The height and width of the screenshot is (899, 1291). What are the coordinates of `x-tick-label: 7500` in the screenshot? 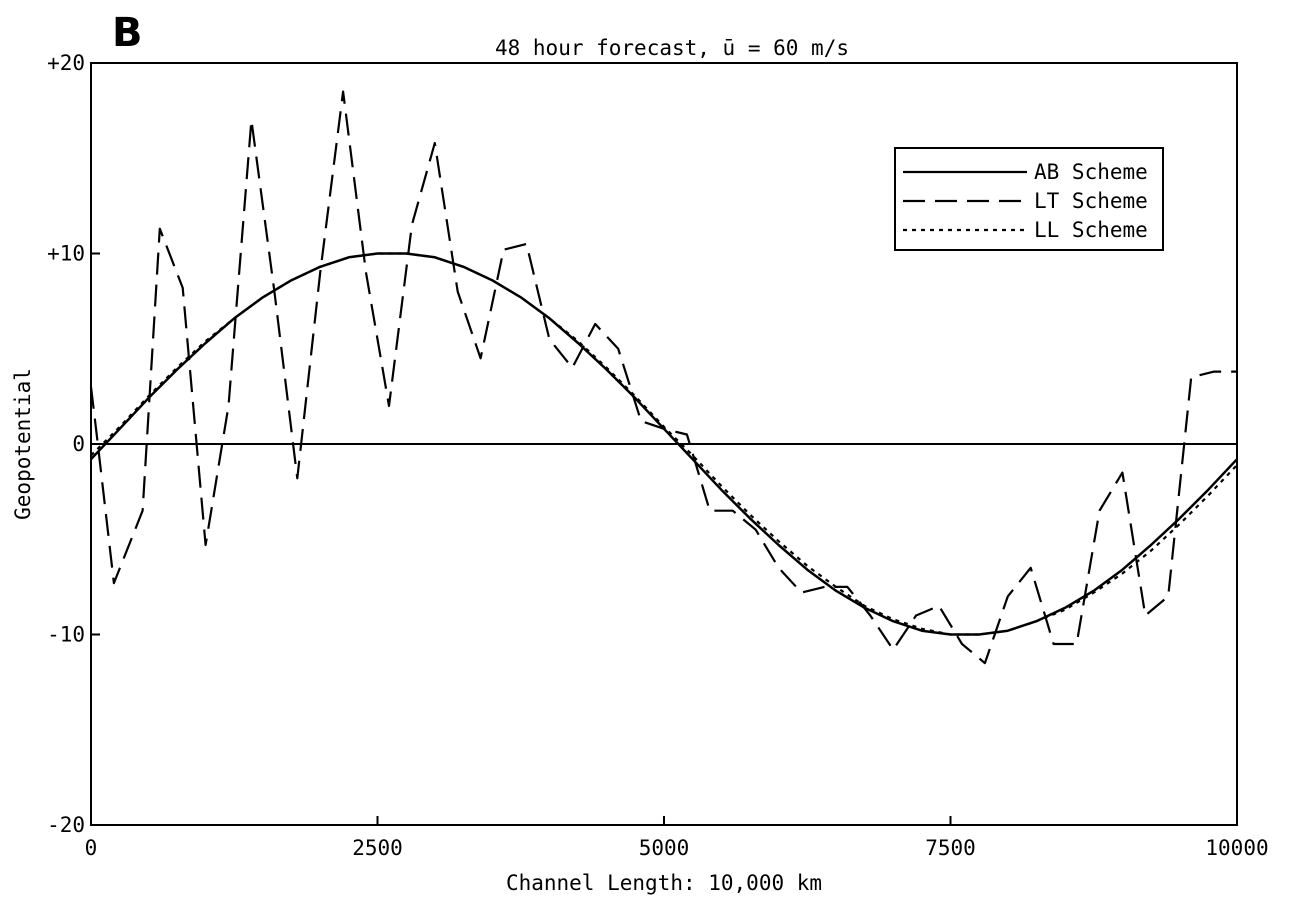 It's located at (950, 848).